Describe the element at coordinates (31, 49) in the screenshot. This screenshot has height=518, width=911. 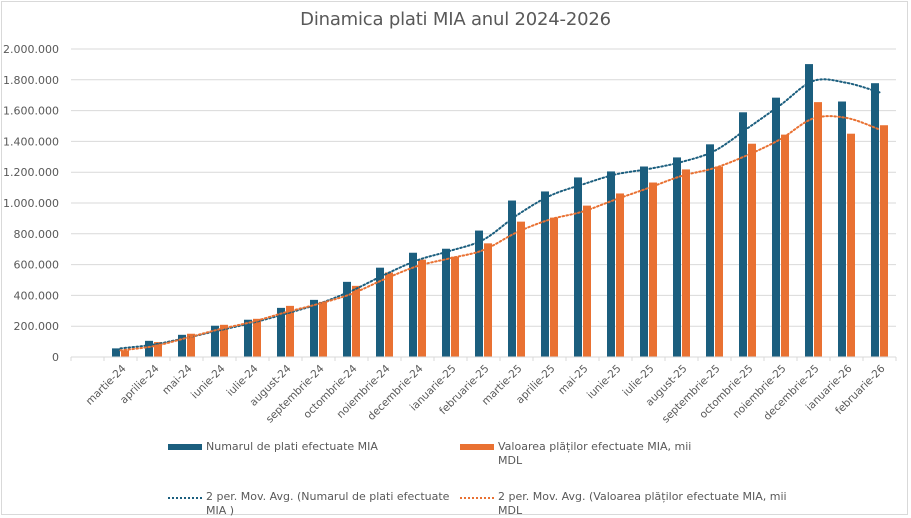
I see `y-tick-label: 2.000.000` at that location.